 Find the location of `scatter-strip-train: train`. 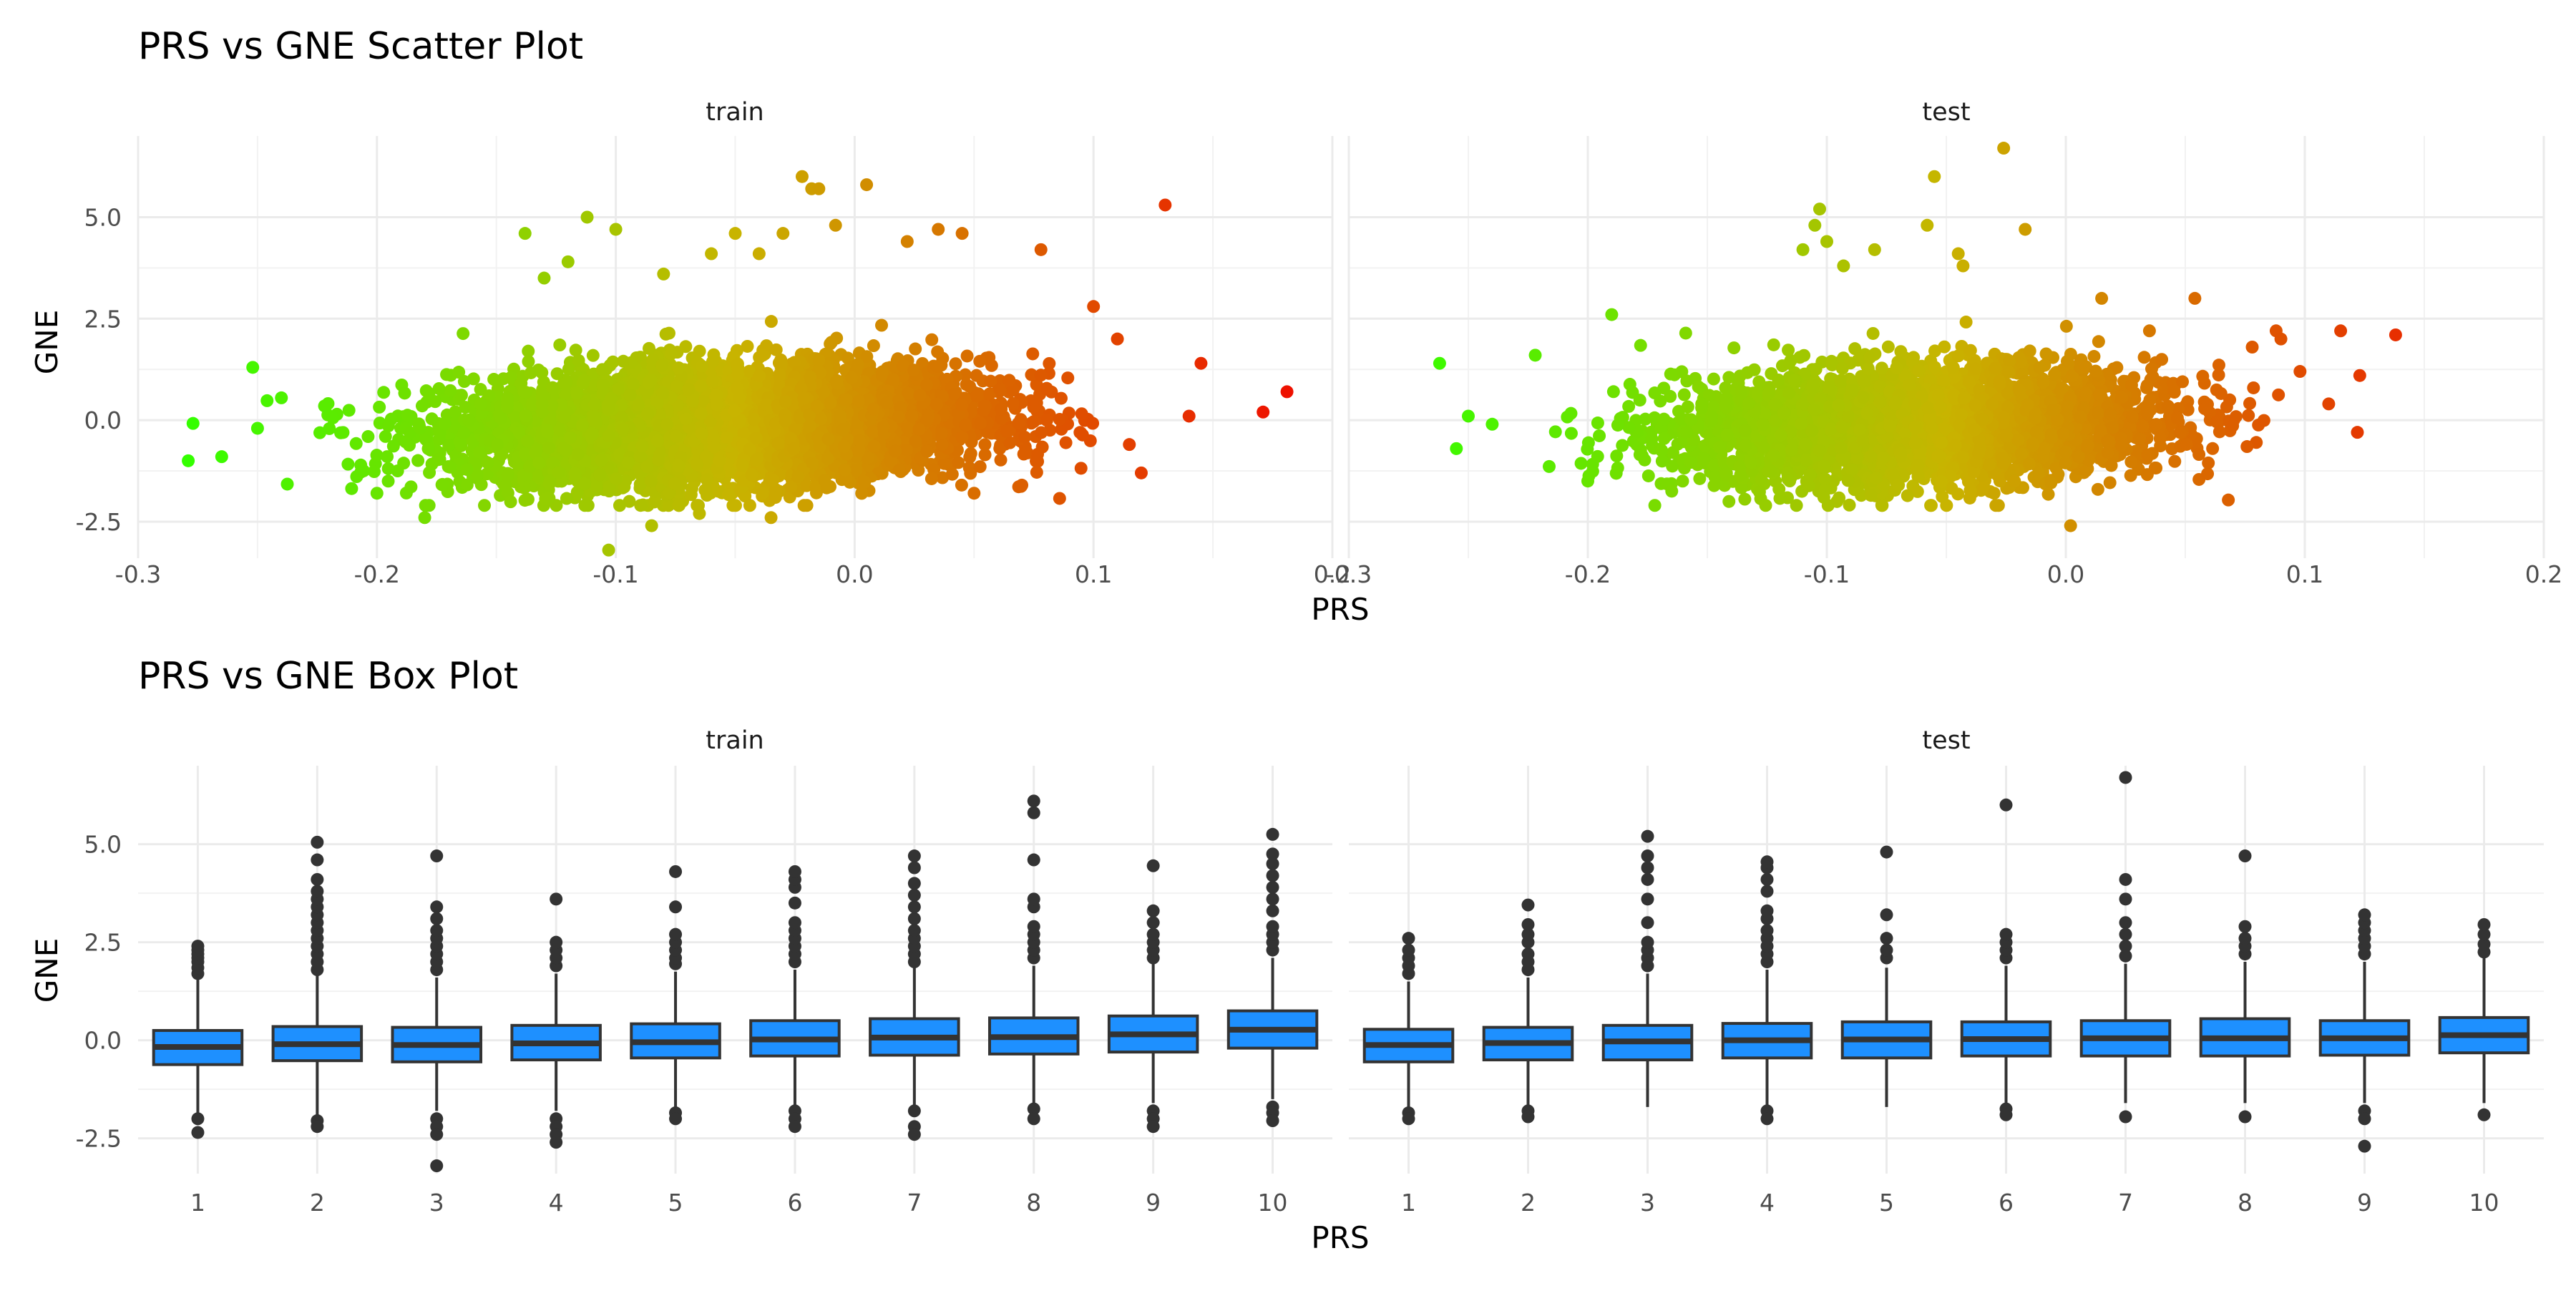

scatter-strip-train: train is located at coordinates (735, 112).